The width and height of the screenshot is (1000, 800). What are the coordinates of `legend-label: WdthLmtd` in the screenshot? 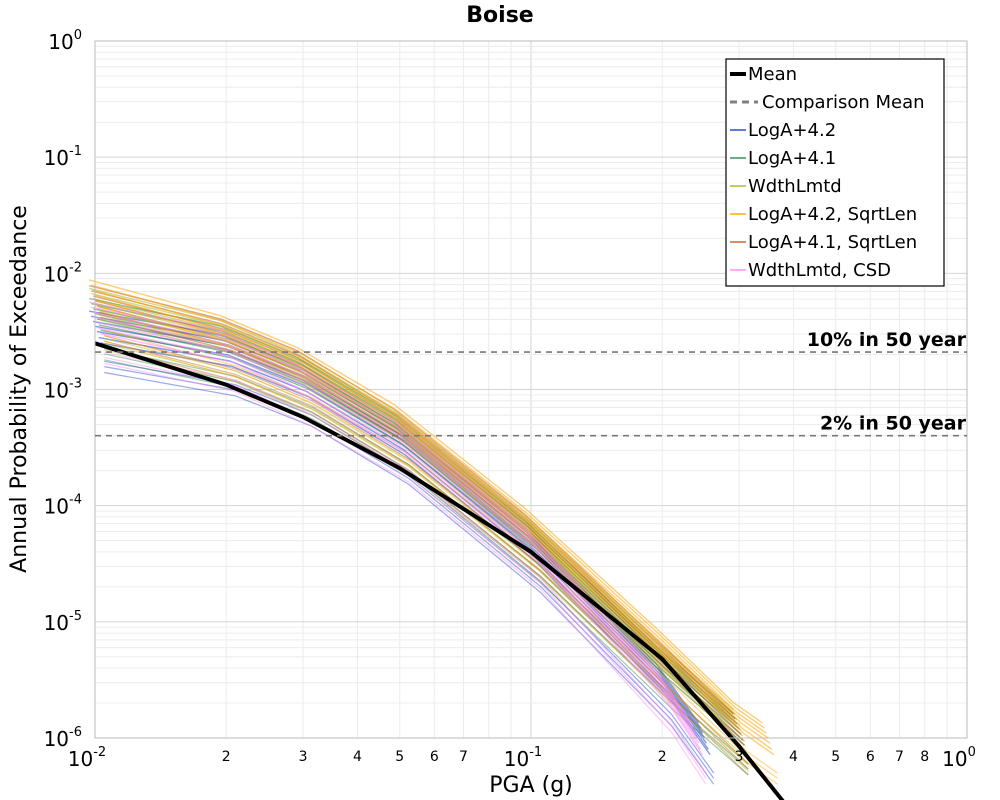 It's located at (795, 186).